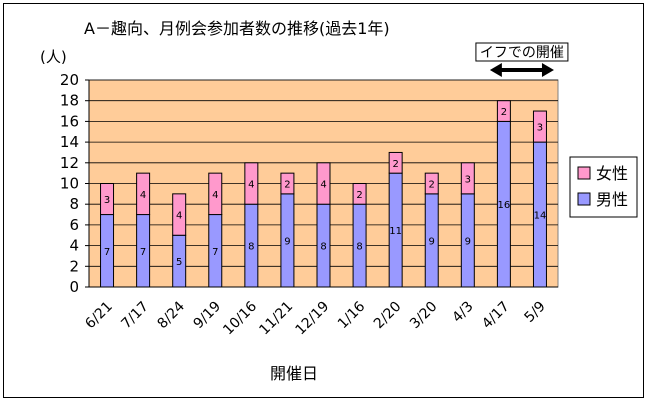 The image size is (649, 403). What do you see at coordinates (69, 184) in the screenshot?
I see `y-tick-label: 10` at bounding box center [69, 184].